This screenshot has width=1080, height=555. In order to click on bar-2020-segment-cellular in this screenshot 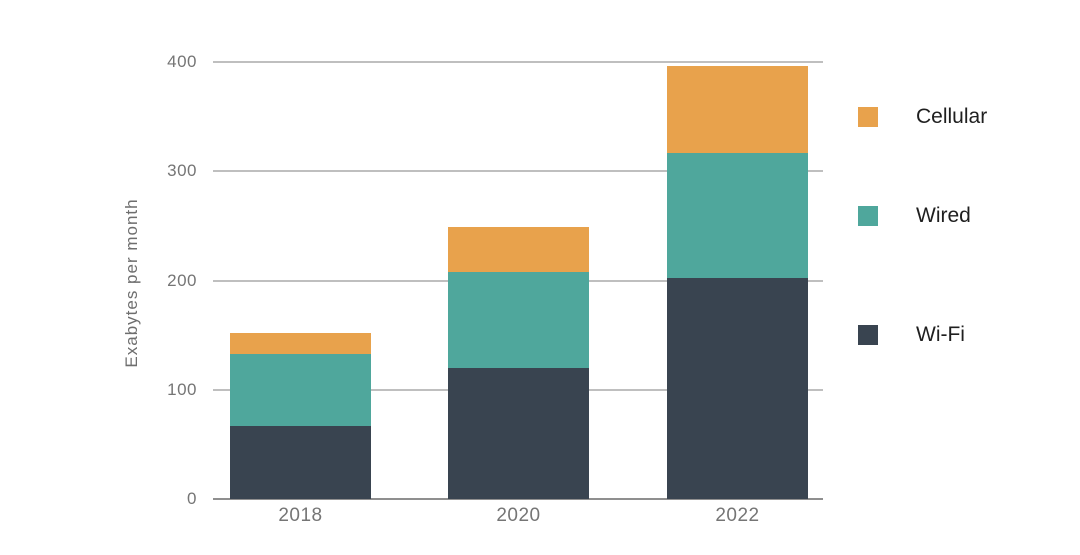, I will do `click(518, 249)`.